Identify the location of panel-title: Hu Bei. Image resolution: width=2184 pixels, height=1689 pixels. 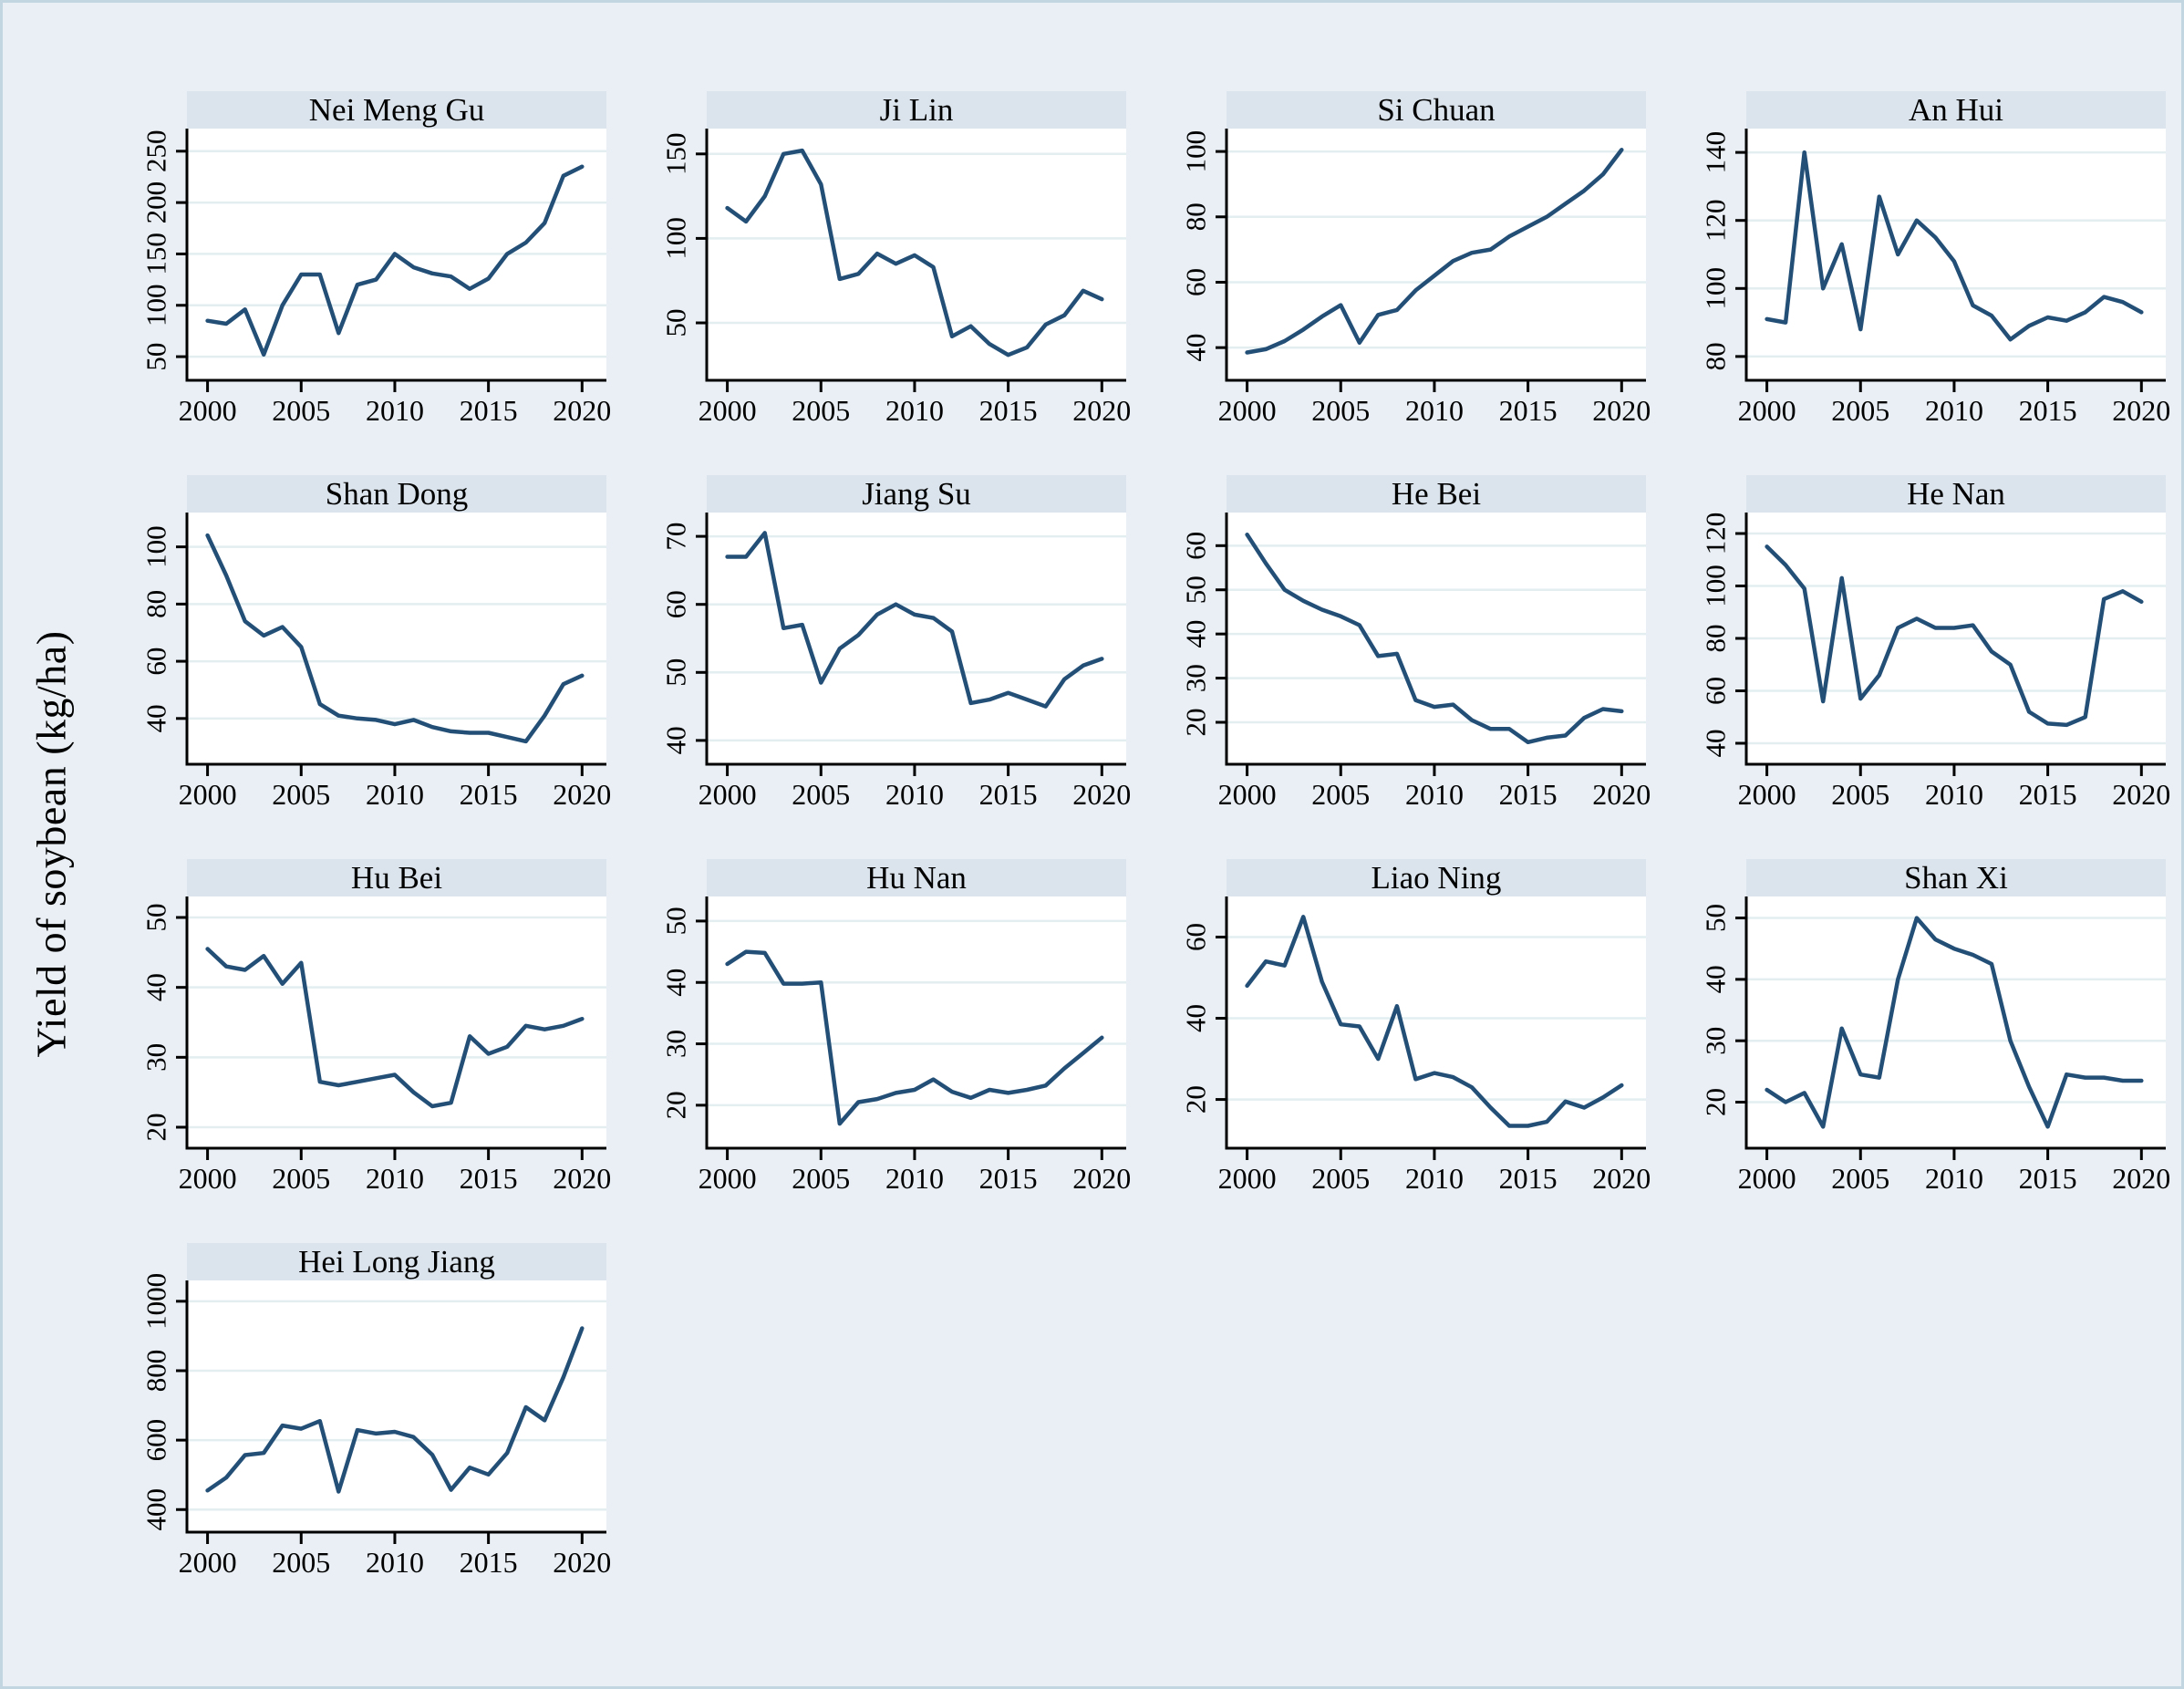
(397, 877).